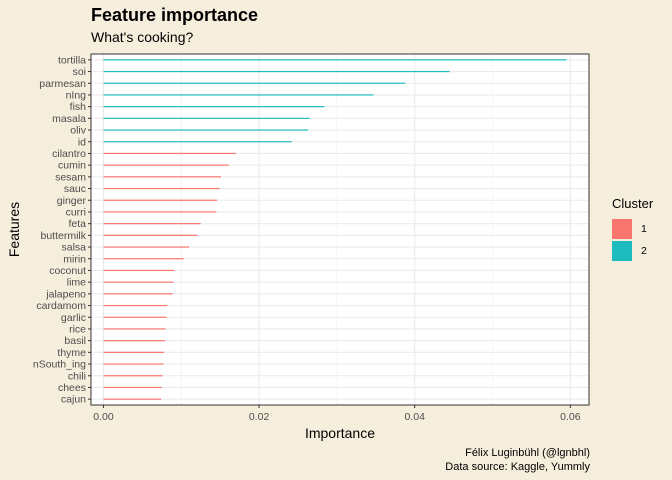  I want to click on bar-ginger, so click(160, 200).